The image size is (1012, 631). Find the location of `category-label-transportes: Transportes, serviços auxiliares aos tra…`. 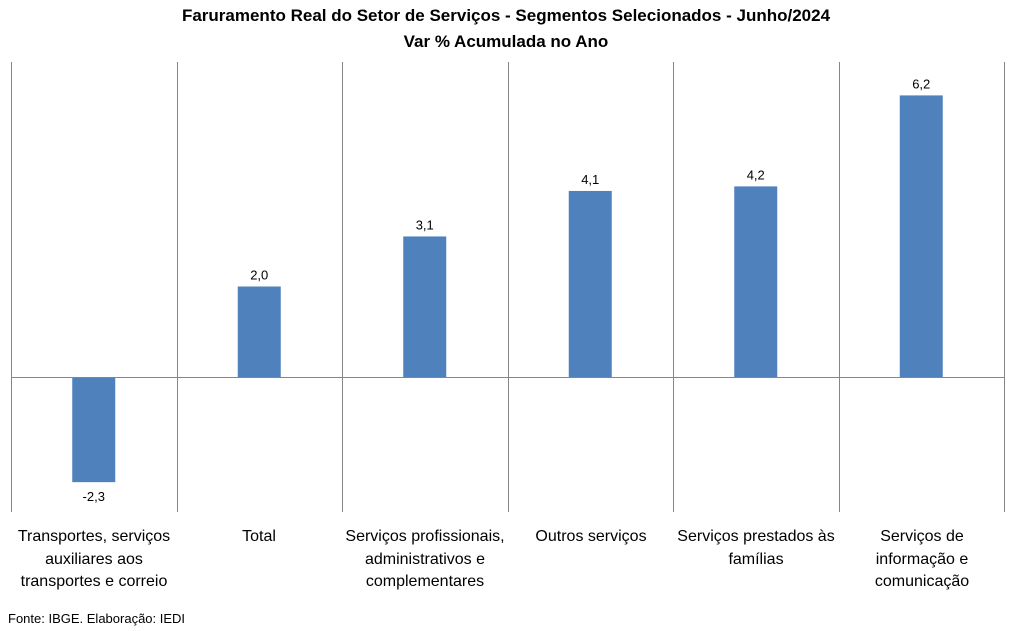

category-label-transportes: Transportes, serviços auxiliares aos tra… is located at coordinates (94, 559).